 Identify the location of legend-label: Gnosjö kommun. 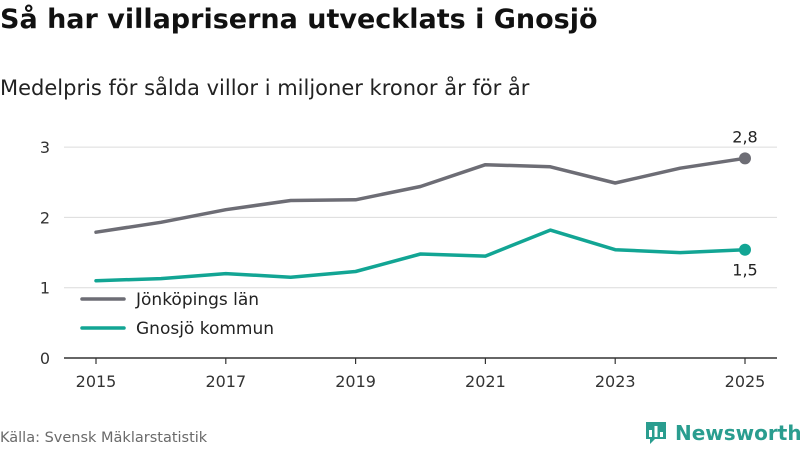
(205, 329).